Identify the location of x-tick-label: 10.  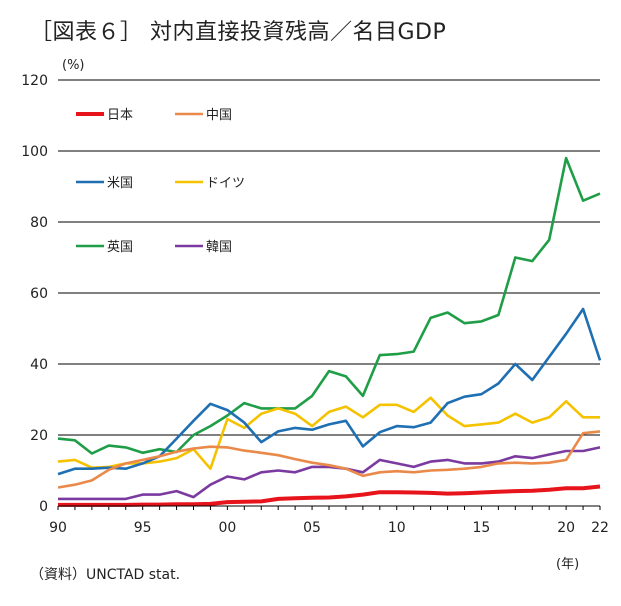
(397, 528).